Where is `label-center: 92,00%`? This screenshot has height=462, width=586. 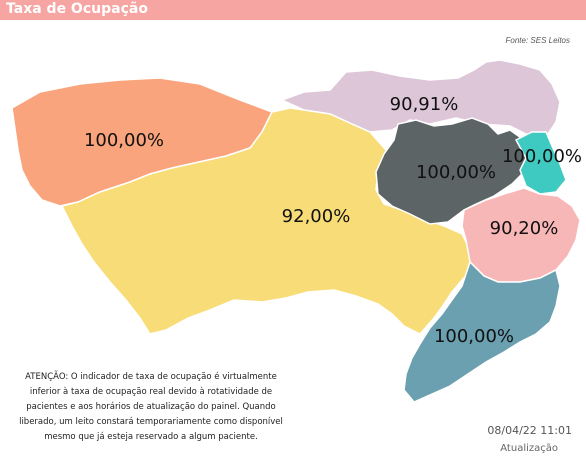
label-center: 92,00% is located at coordinates (316, 216).